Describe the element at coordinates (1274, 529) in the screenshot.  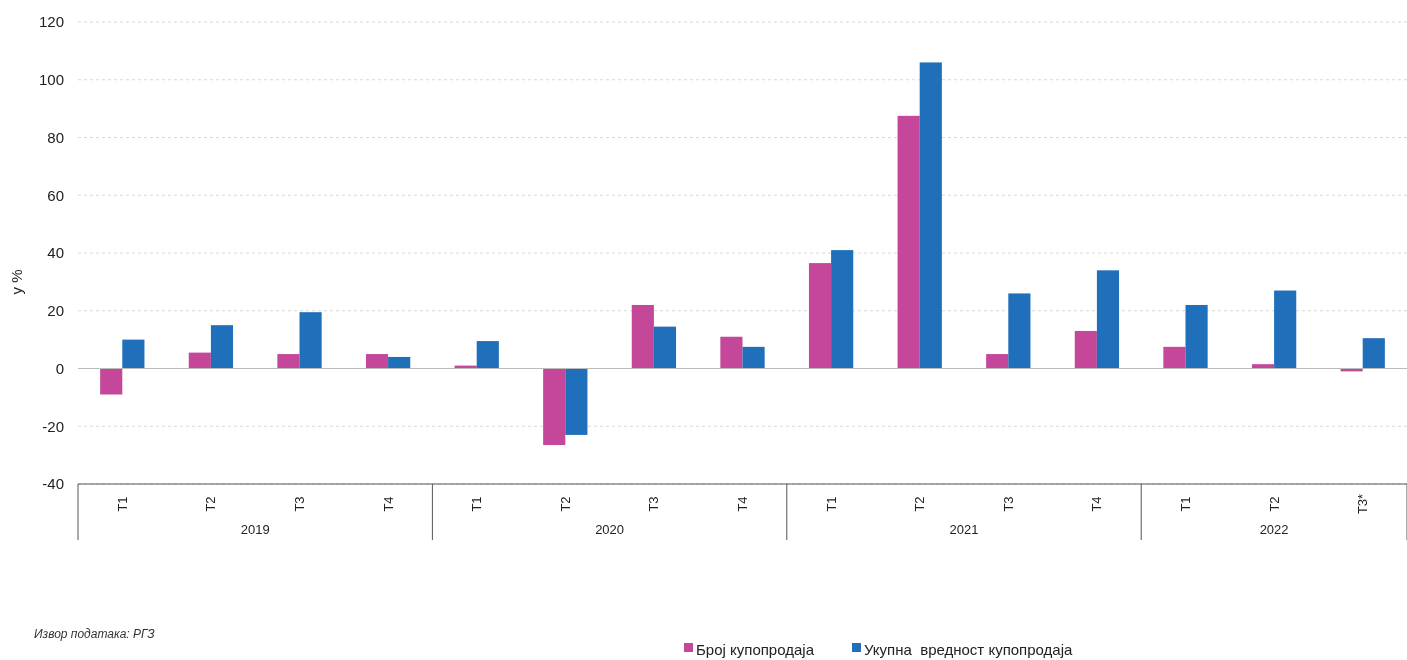
I see `text: 2022` at that location.